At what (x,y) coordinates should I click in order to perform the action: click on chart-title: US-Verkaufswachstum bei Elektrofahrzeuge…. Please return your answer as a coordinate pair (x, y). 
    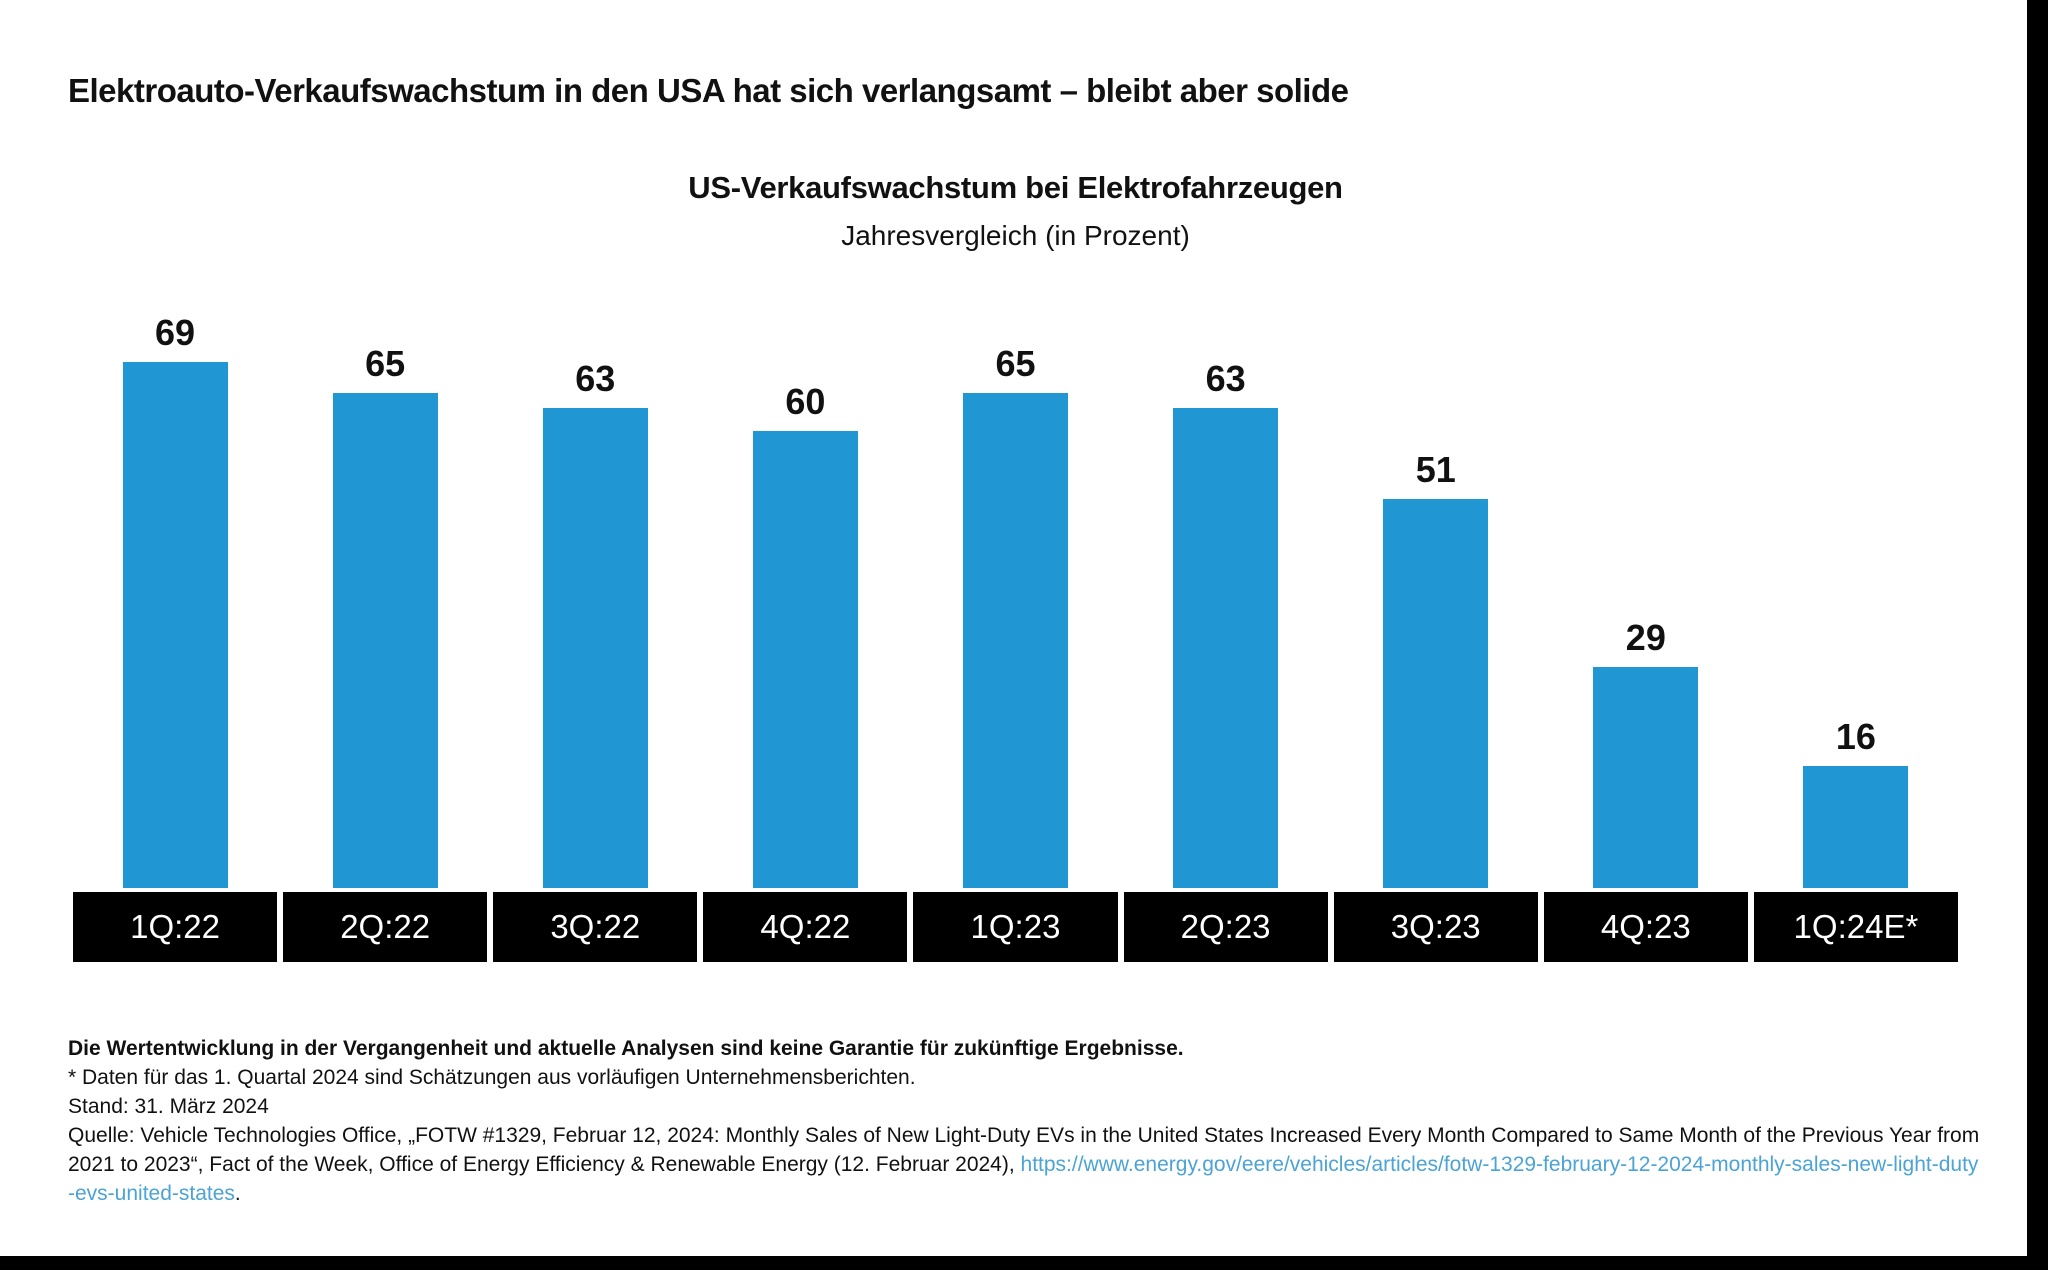
    Looking at the image, I should click on (1015, 187).